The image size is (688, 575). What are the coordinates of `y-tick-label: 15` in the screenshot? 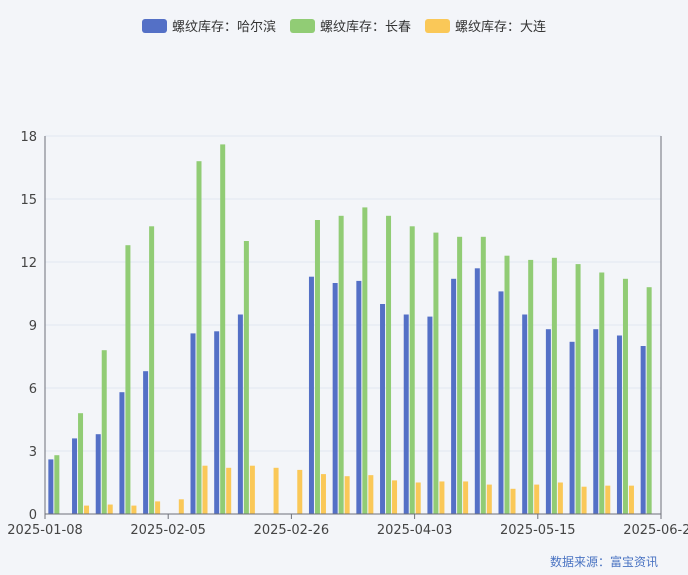 It's located at (28, 200).